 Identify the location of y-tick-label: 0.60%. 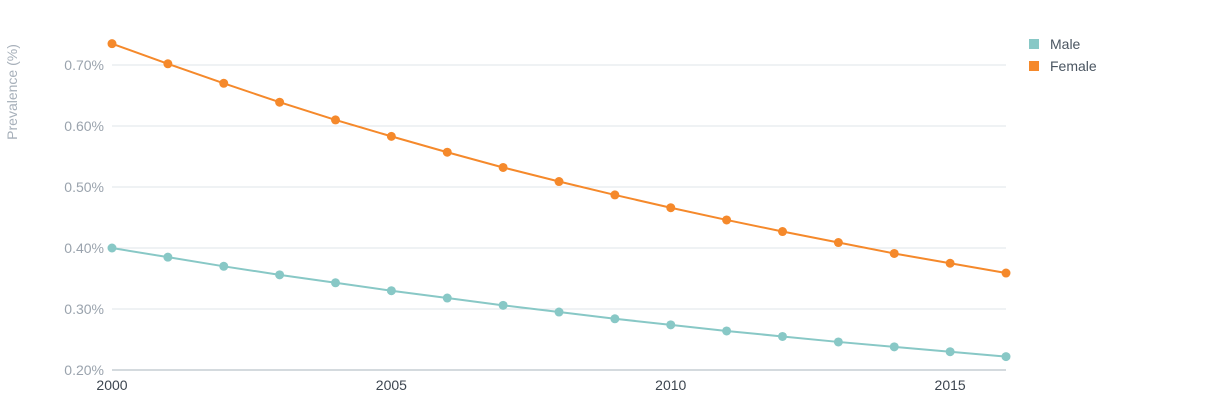
(84, 126).